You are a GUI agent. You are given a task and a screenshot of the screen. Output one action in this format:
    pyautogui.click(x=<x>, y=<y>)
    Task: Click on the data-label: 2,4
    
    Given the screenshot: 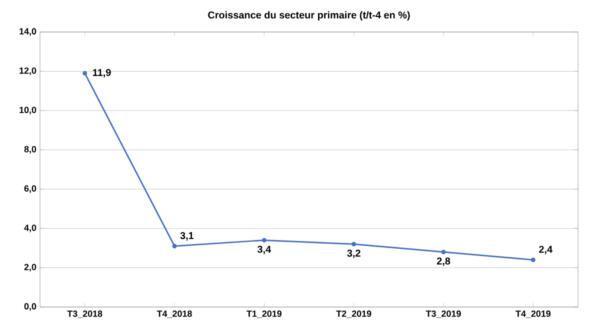 What is the action you would take?
    pyautogui.click(x=545, y=250)
    